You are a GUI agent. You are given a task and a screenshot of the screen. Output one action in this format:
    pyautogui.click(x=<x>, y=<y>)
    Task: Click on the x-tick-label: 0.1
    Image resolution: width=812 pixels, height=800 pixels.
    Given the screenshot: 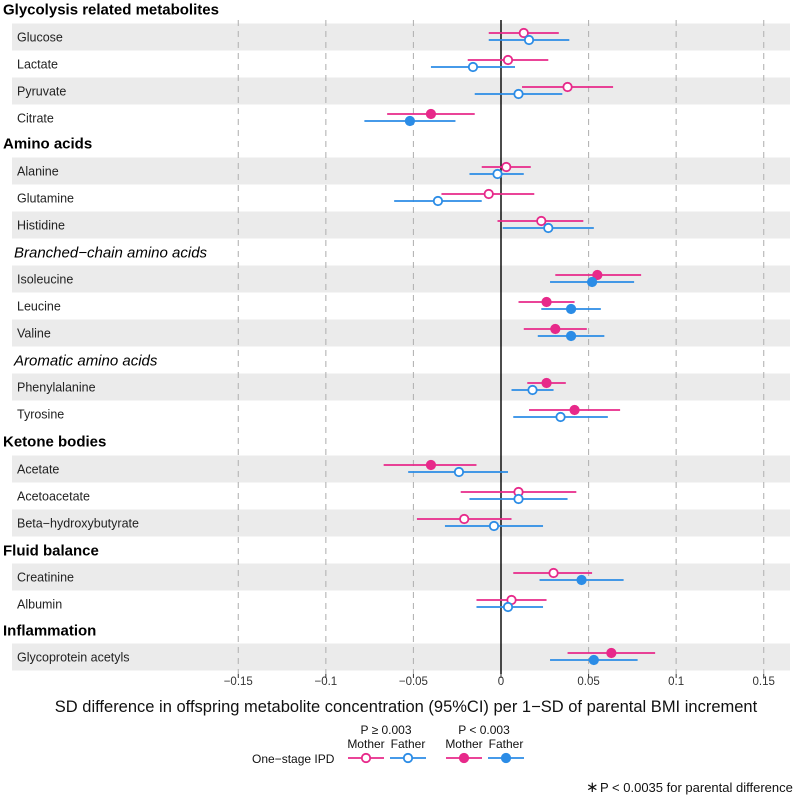 What is the action you would take?
    pyautogui.click(x=676, y=682)
    